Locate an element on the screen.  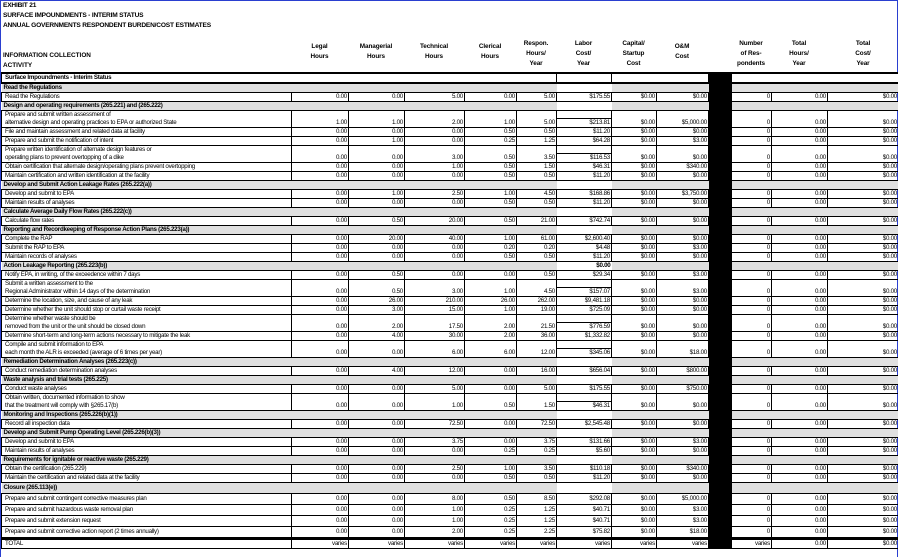
managerial-hours-cell: 3.00 is located at coordinates (376, 310).